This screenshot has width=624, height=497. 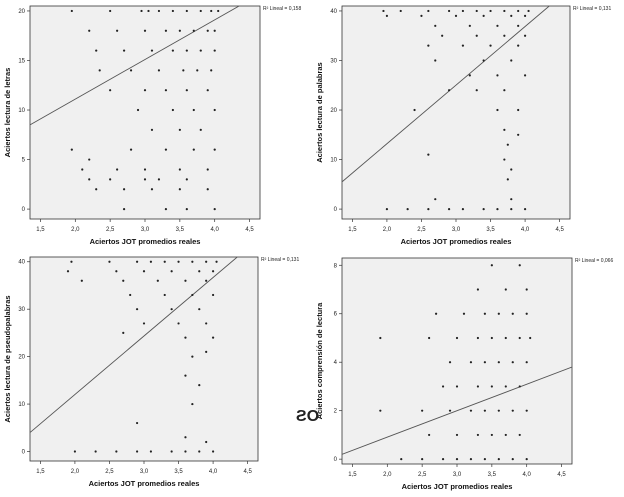 What do you see at coordinates (24, 161) in the screenshot?
I see `y-tick-label: 5` at bounding box center [24, 161].